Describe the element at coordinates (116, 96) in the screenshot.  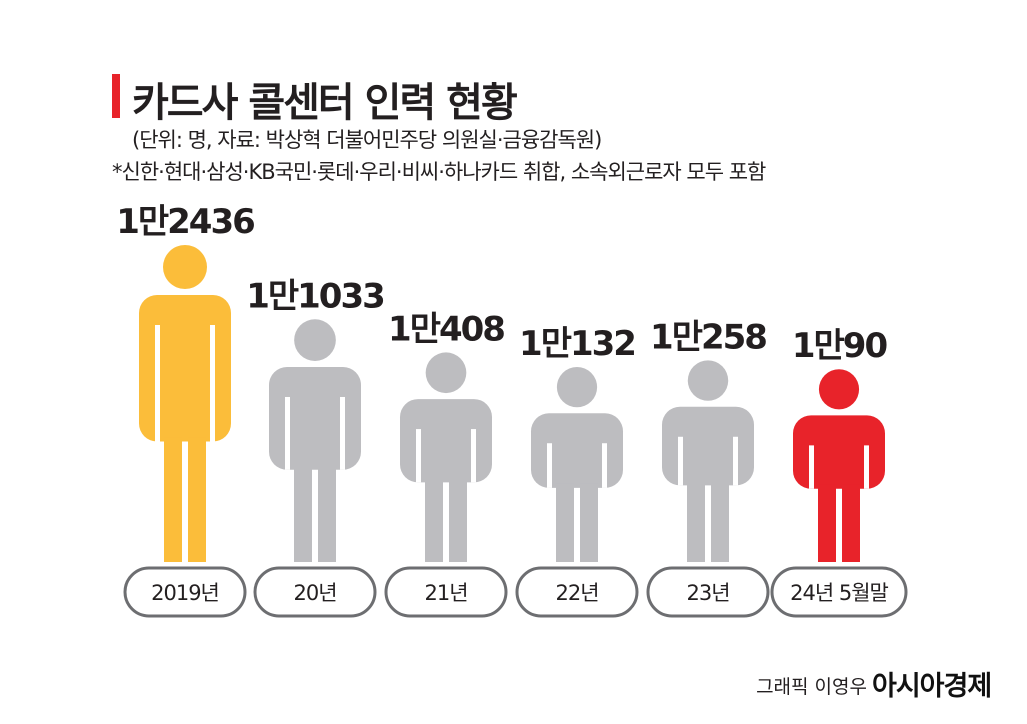
I see `title-accent-bar` at that location.